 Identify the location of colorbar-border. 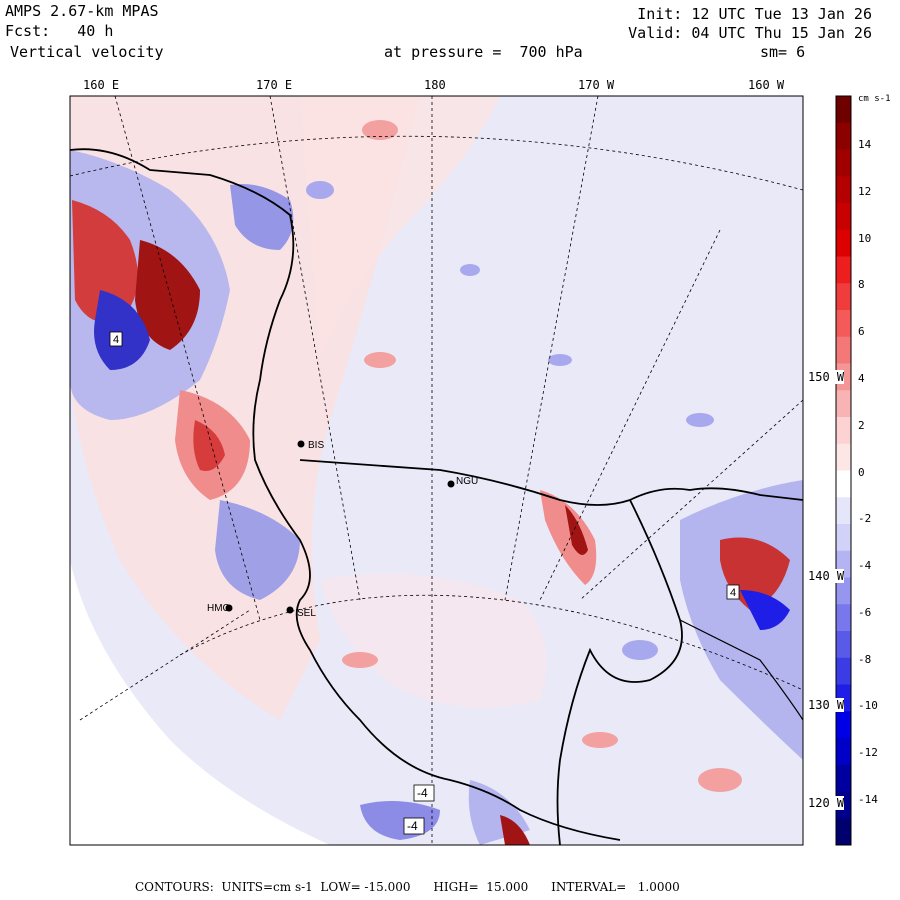
(843, 470).